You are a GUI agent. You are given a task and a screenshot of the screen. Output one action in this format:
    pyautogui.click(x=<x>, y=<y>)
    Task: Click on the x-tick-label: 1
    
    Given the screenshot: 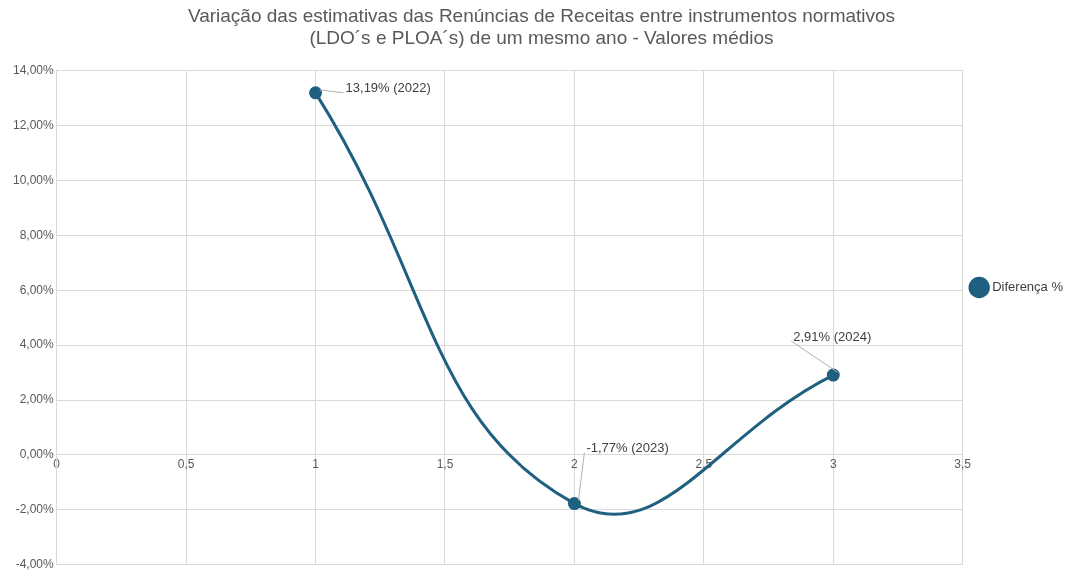 What is the action you would take?
    pyautogui.click(x=316, y=464)
    